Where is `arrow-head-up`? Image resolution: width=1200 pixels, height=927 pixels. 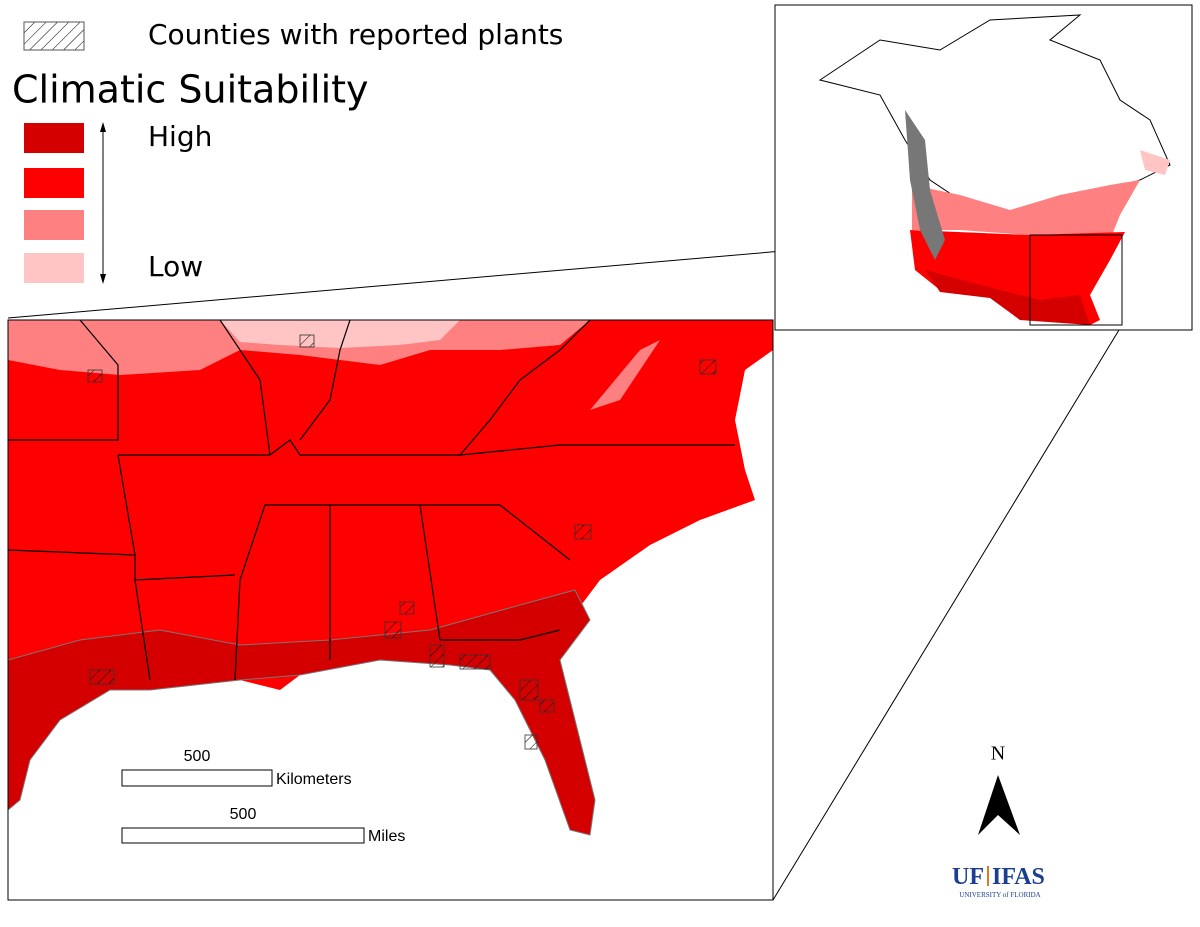 arrow-head-up is located at coordinates (103, 127).